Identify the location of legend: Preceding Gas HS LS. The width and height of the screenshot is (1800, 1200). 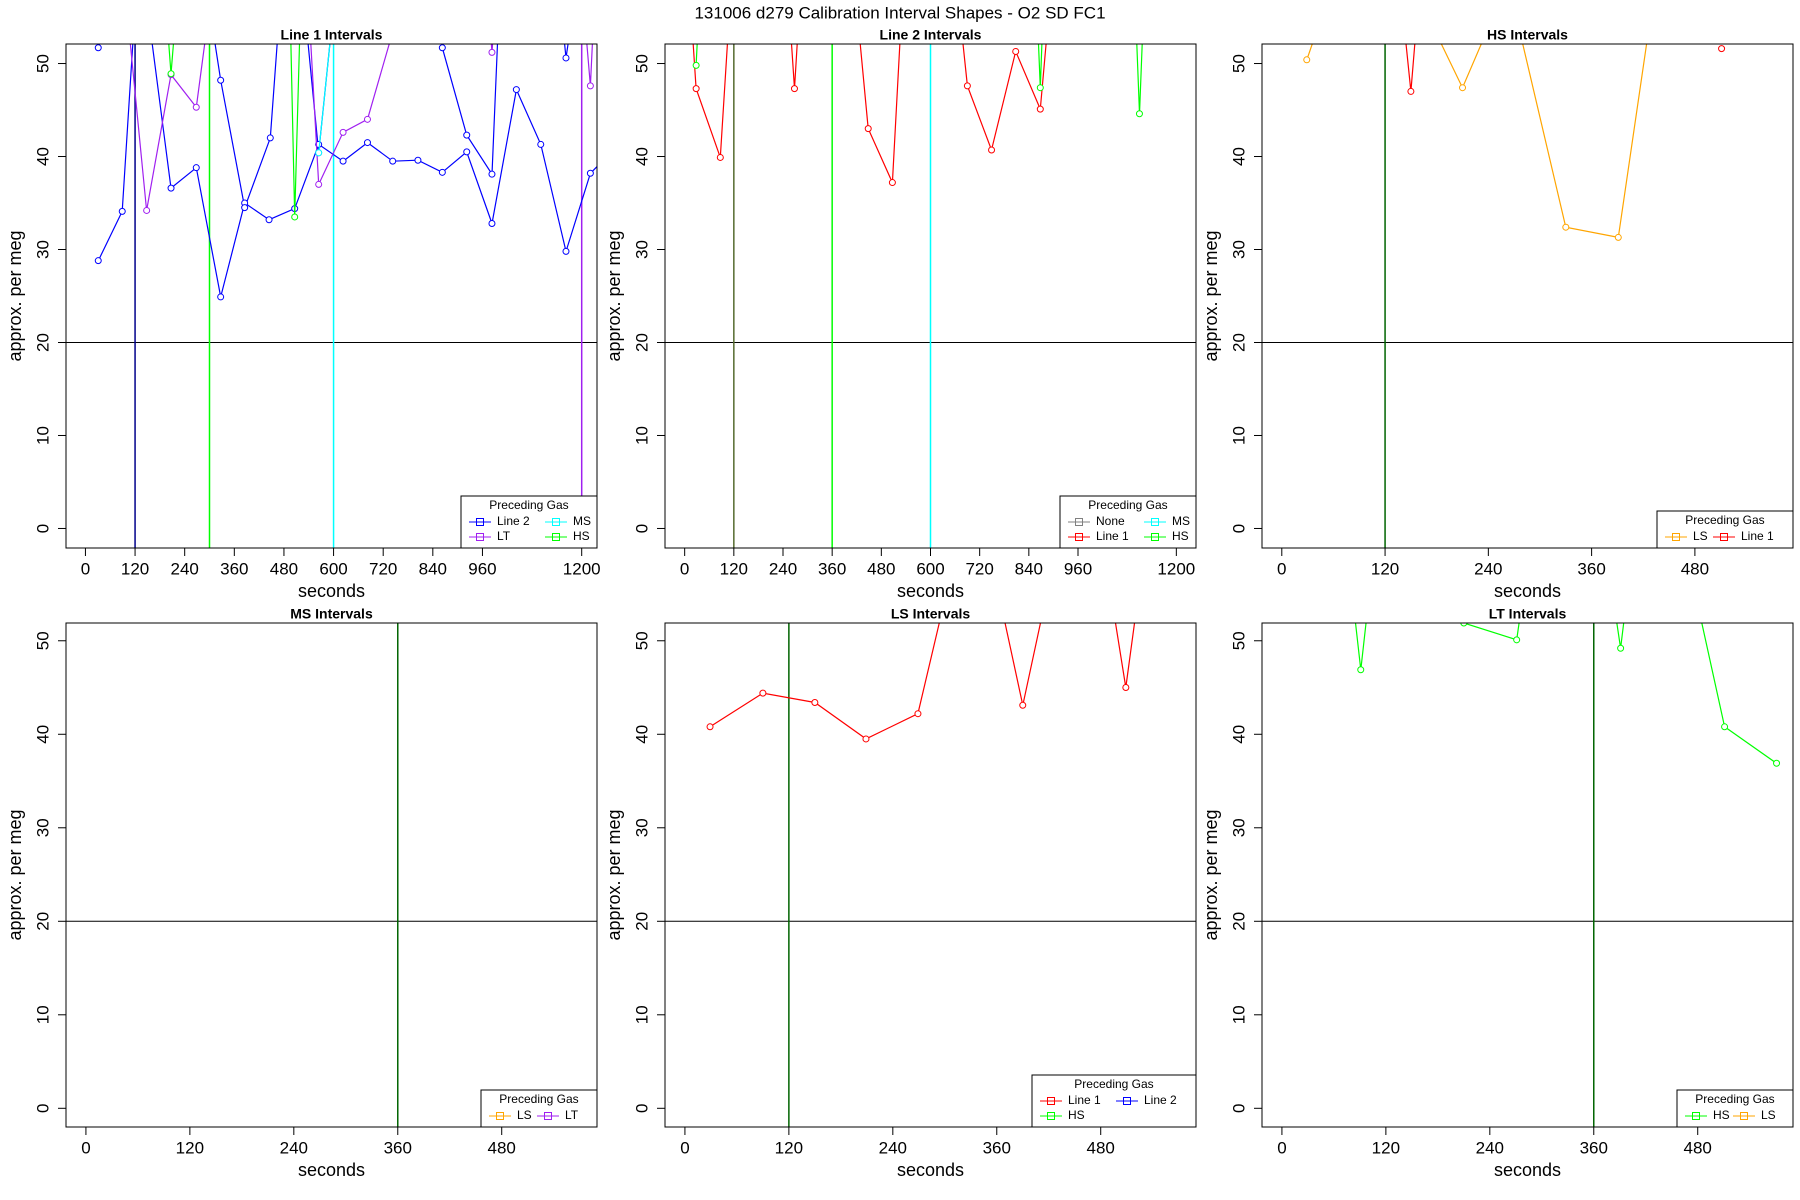
(1735, 1108).